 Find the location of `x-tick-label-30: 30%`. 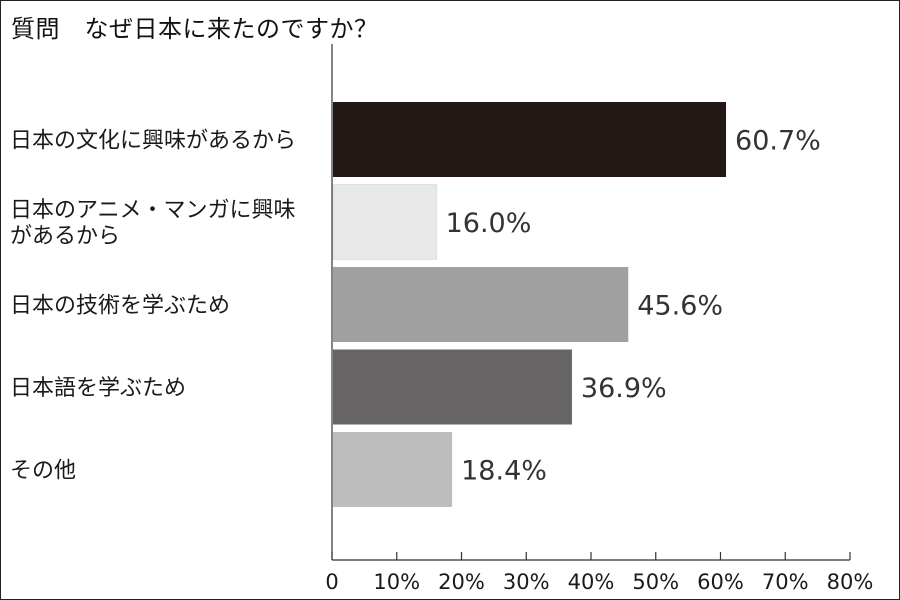

x-tick-label-30: 30% is located at coordinates (526, 582).